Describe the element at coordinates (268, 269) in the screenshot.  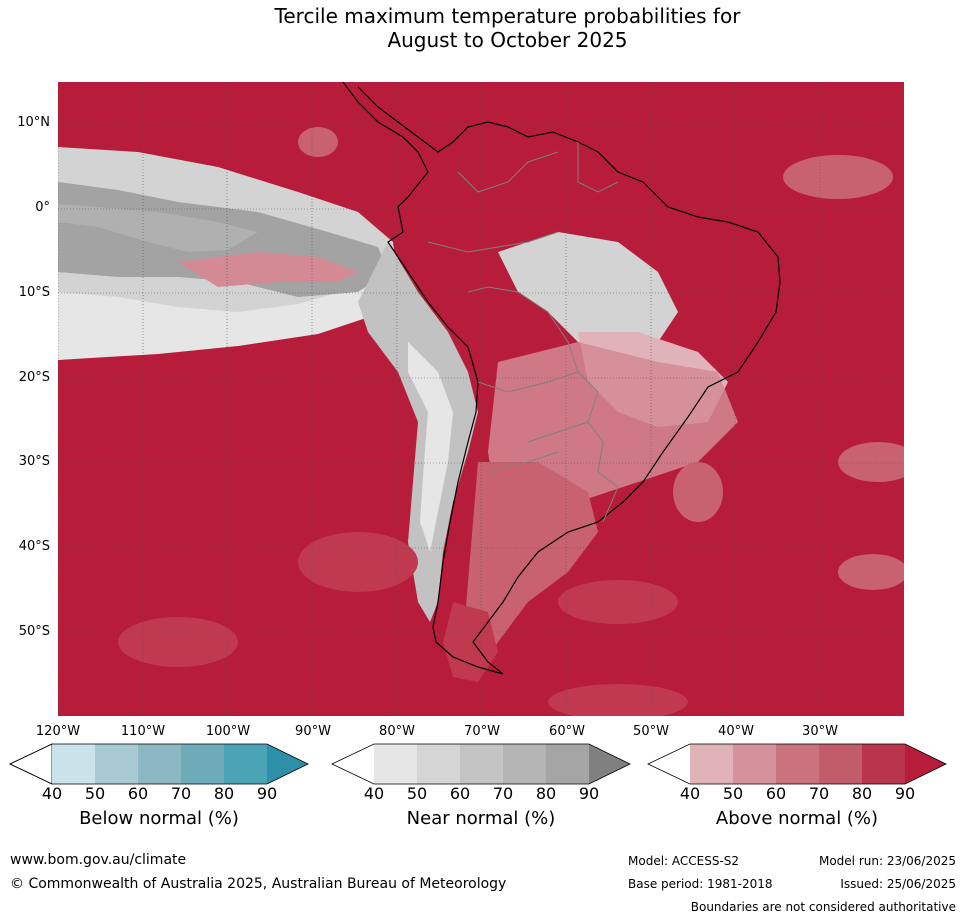
I see `above-normal-patch-pacific` at that location.